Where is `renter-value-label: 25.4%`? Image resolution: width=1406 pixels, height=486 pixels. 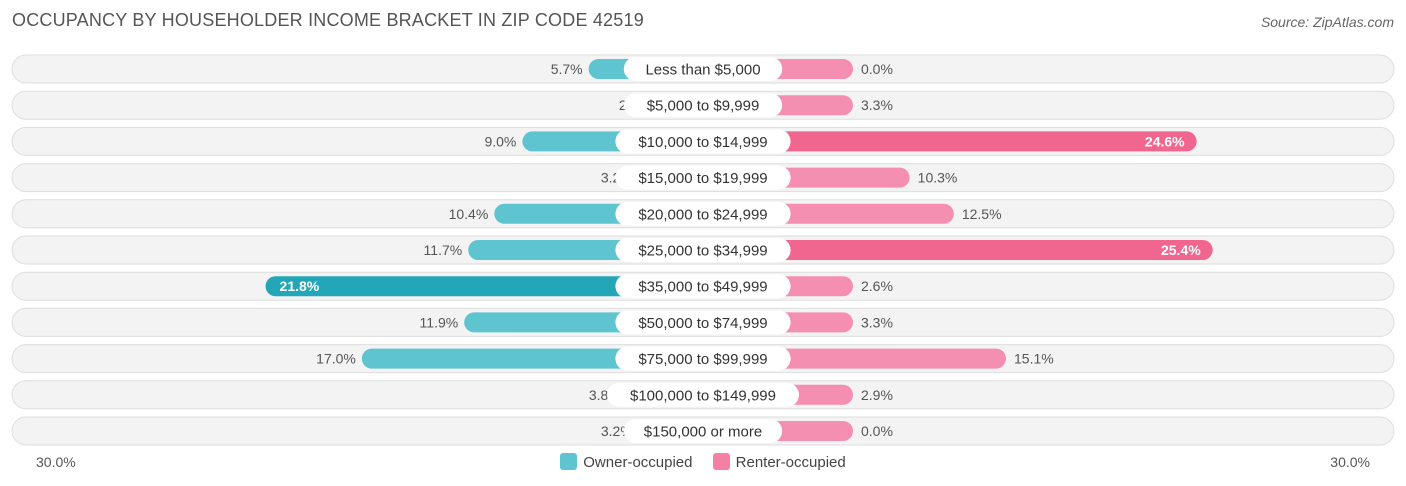 renter-value-label: 25.4% is located at coordinates (1181, 250).